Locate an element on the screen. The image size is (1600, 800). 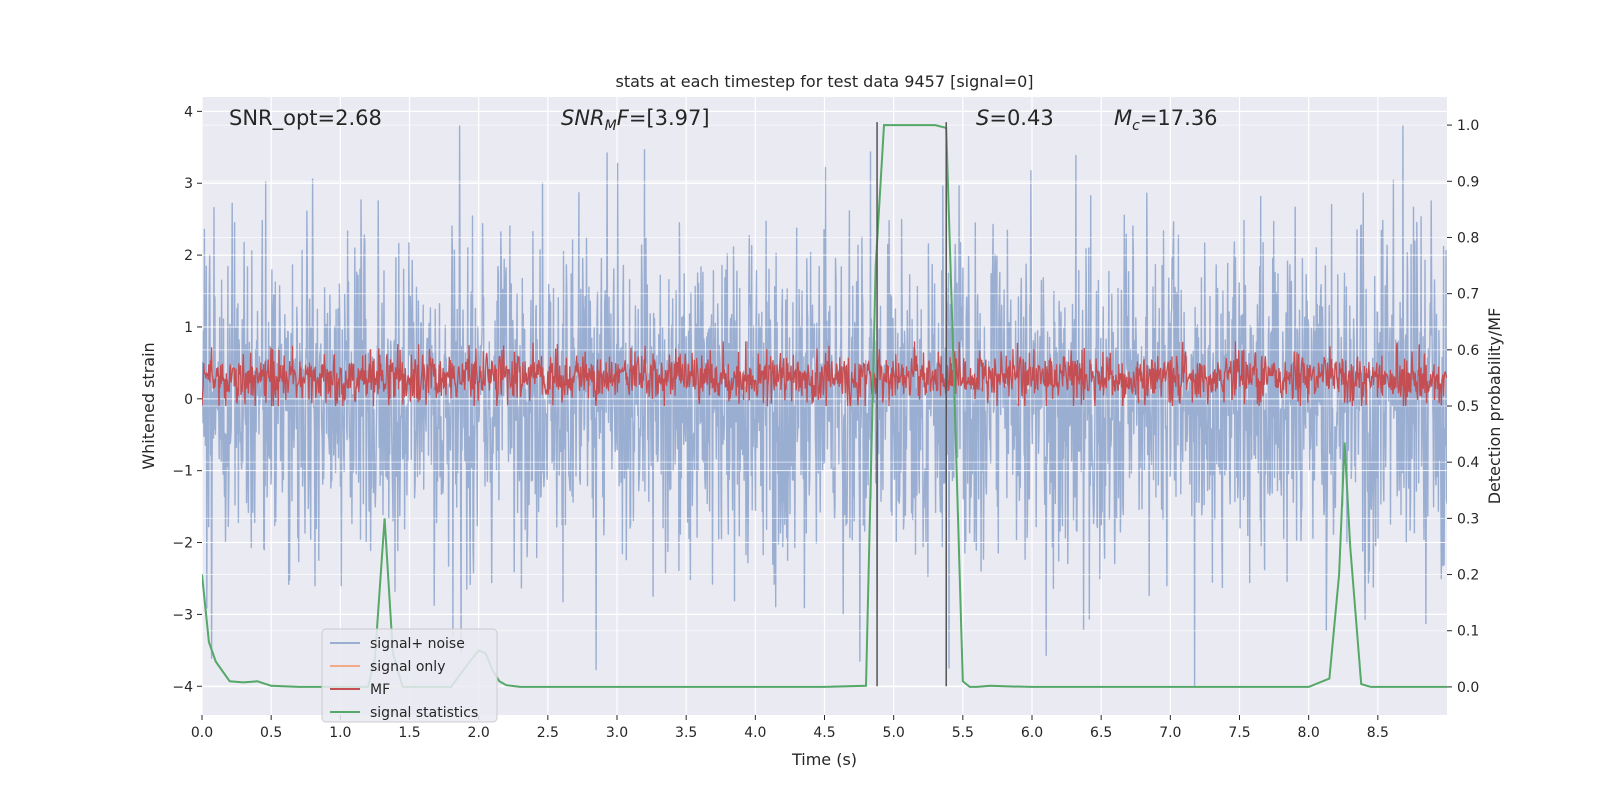
x-tick-label: 1.5 is located at coordinates (409, 733).